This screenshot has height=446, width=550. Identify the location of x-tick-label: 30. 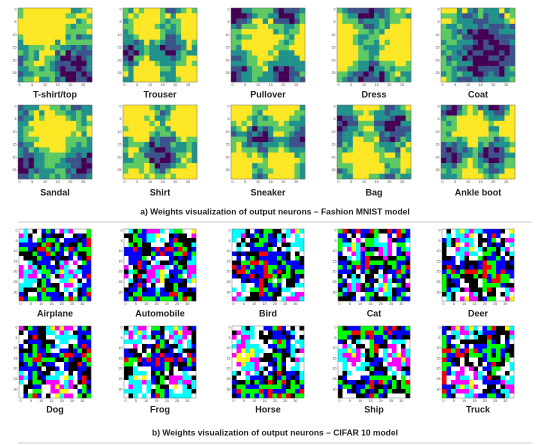
(401, 304).